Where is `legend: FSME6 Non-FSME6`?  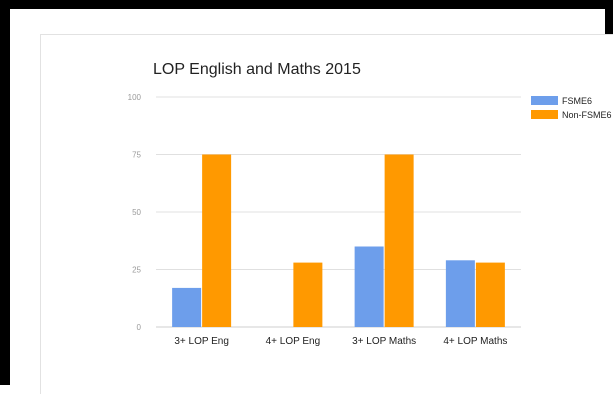
legend: FSME6 Non-FSME6 is located at coordinates (571, 108).